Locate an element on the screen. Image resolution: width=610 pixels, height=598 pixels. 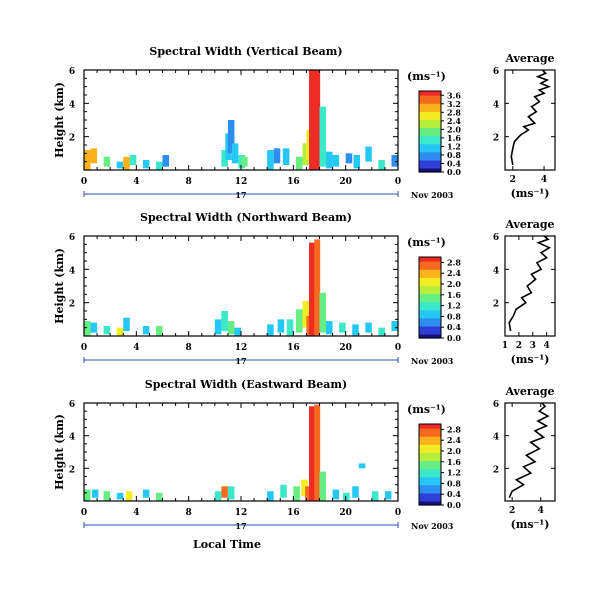
day-label: 17 is located at coordinates (240, 195).